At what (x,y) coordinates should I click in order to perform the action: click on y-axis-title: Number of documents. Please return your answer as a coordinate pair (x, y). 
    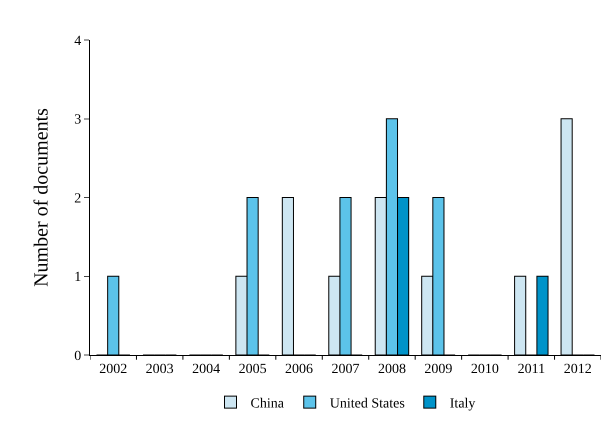
    Looking at the image, I should click on (41, 197).